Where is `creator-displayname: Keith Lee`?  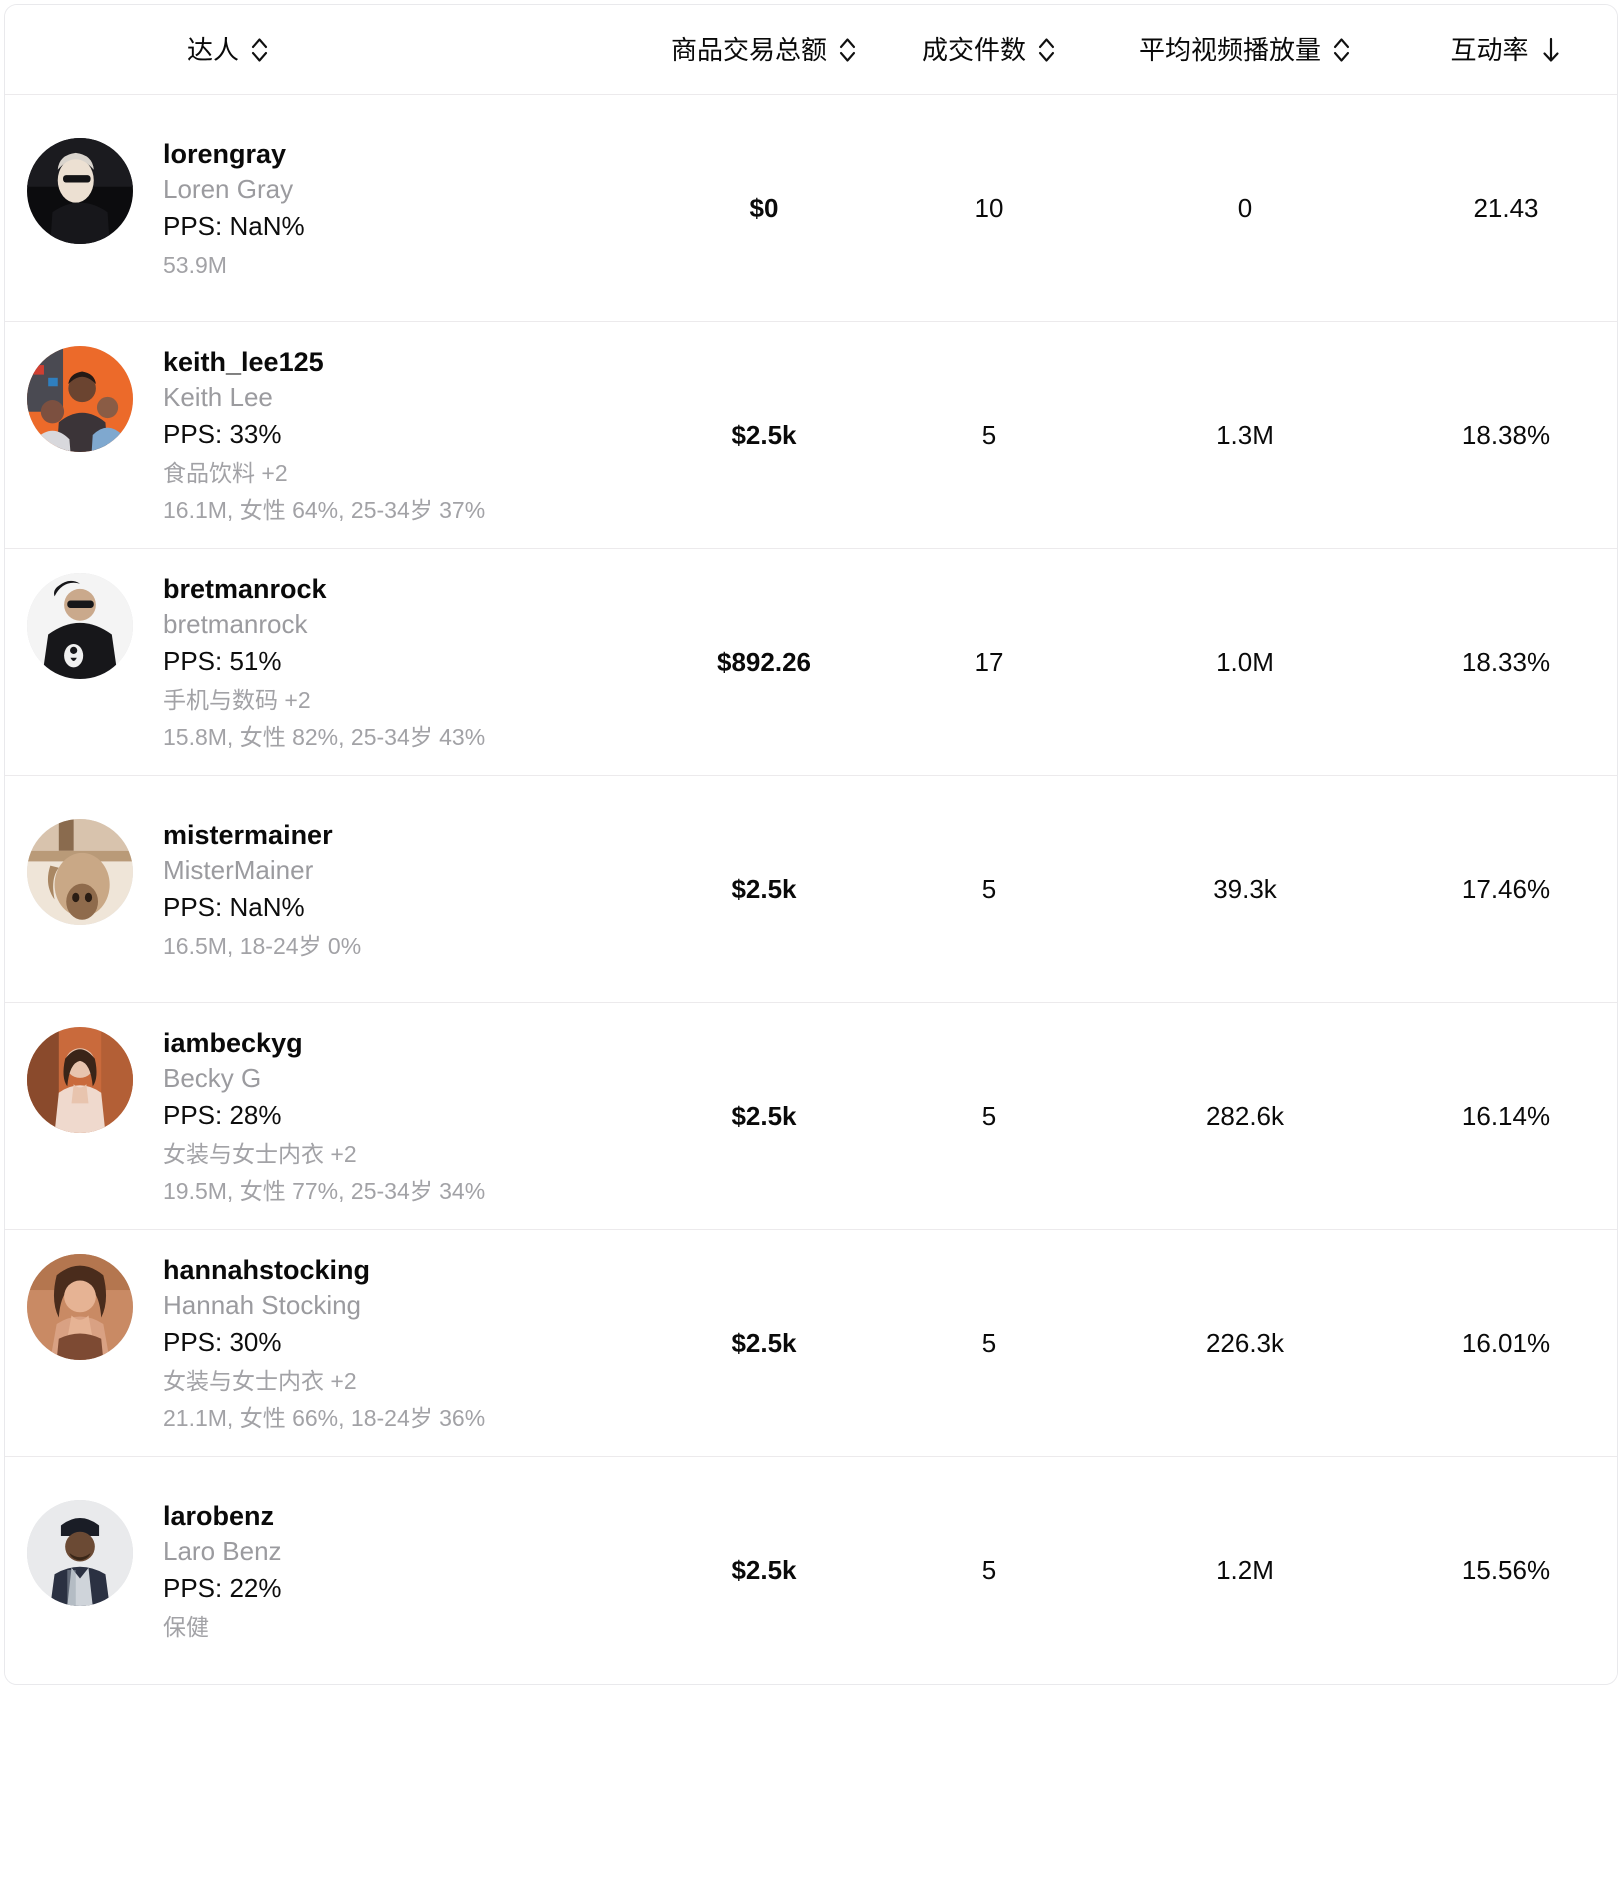
creator-displayname: Keith Lee is located at coordinates (218, 397).